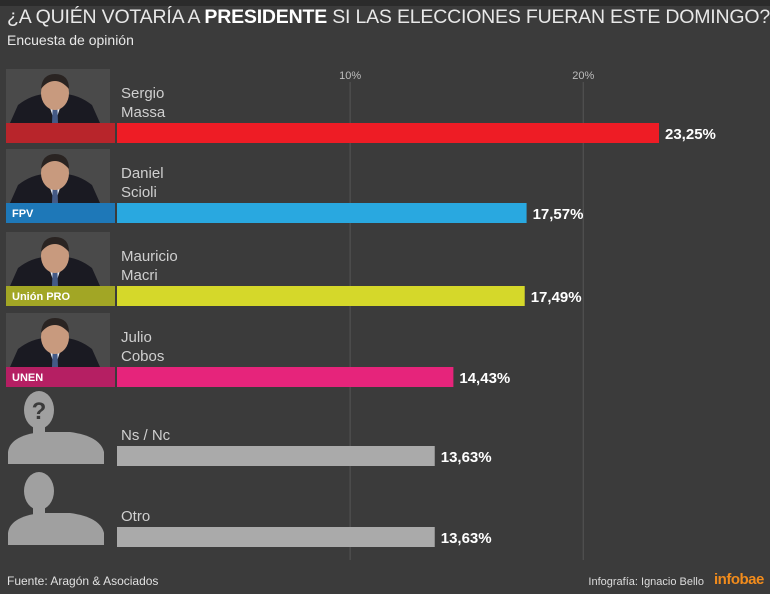  I want to click on tick-label: 10%, so click(350, 76).